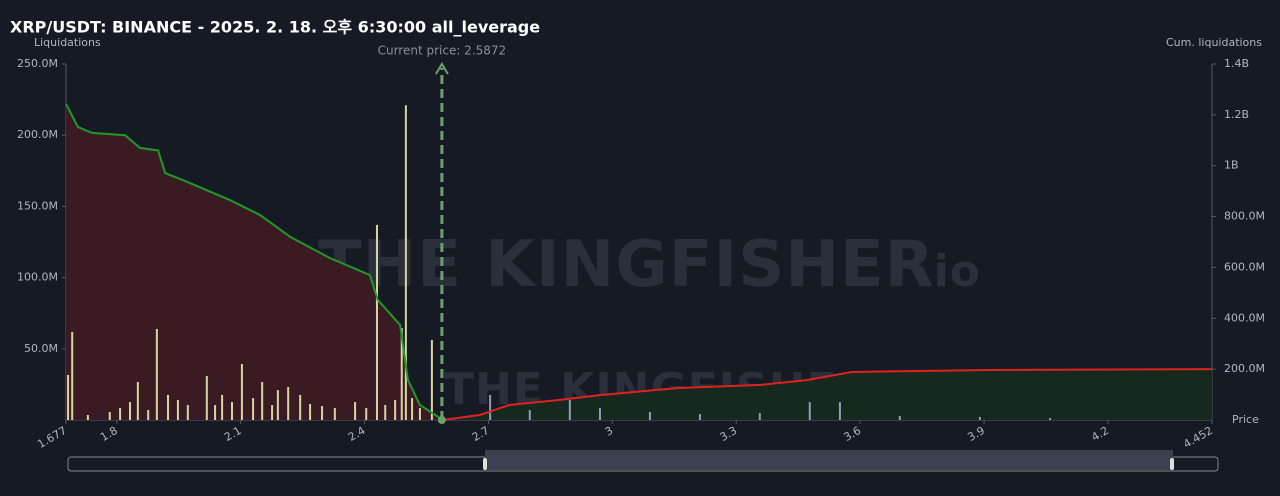 The image size is (1280, 496). What do you see at coordinates (441, 420) in the screenshot?
I see `current-price-dot` at bounding box center [441, 420].